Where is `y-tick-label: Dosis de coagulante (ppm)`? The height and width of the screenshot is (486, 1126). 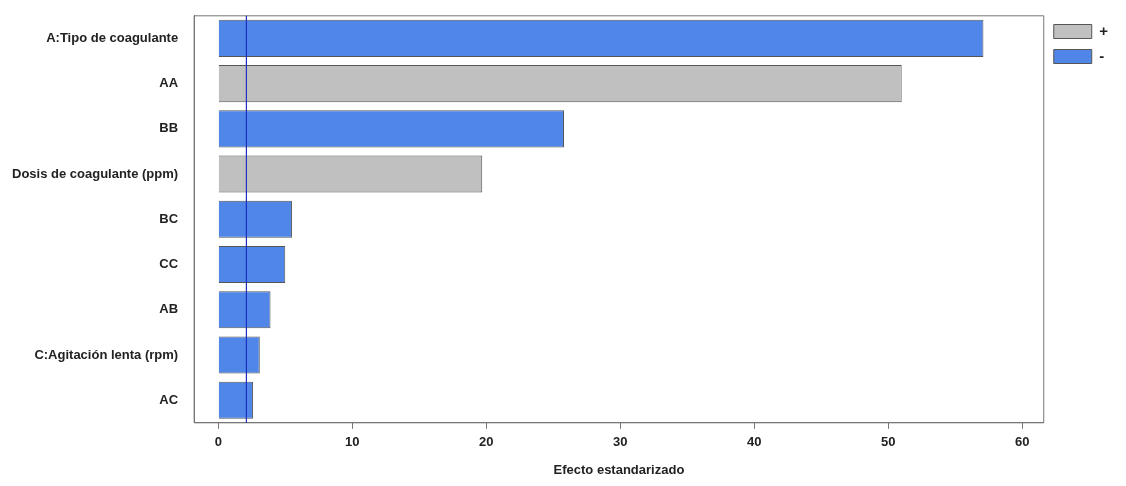
y-tick-label: Dosis de coagulante (ppm) is located at coordinates (95, 173).